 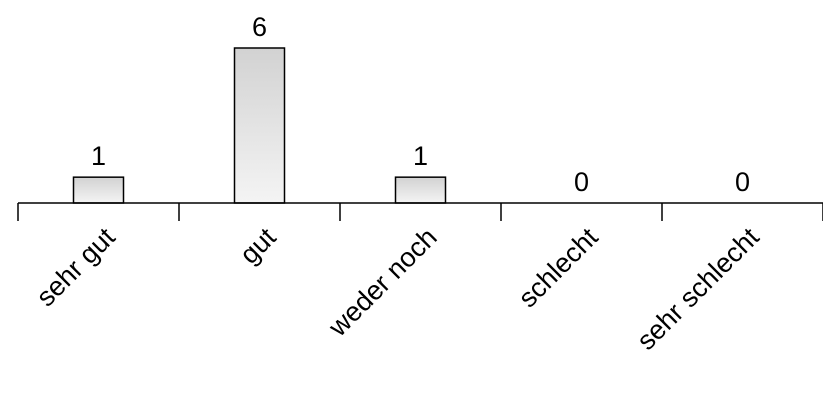 I want to click on tick-label: schlecht, so click(x=558, y=268).